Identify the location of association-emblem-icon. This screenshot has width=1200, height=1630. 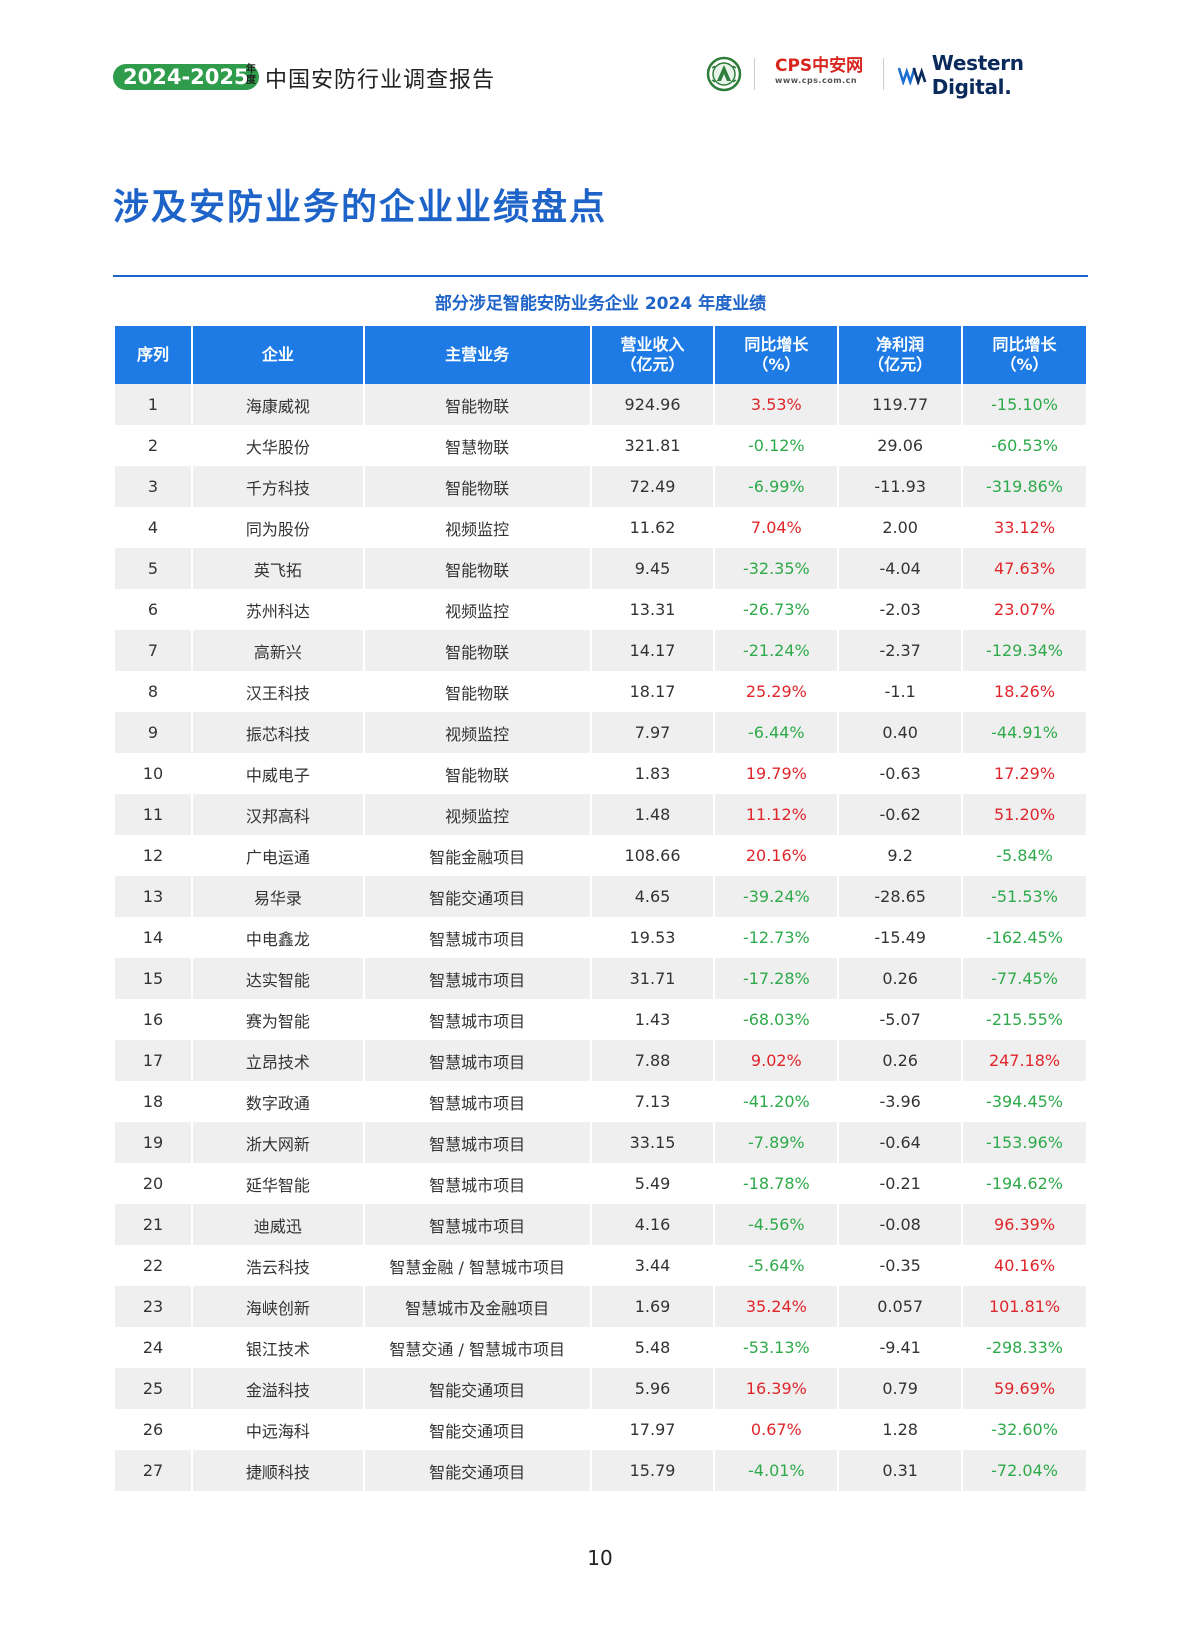
(724, 74).